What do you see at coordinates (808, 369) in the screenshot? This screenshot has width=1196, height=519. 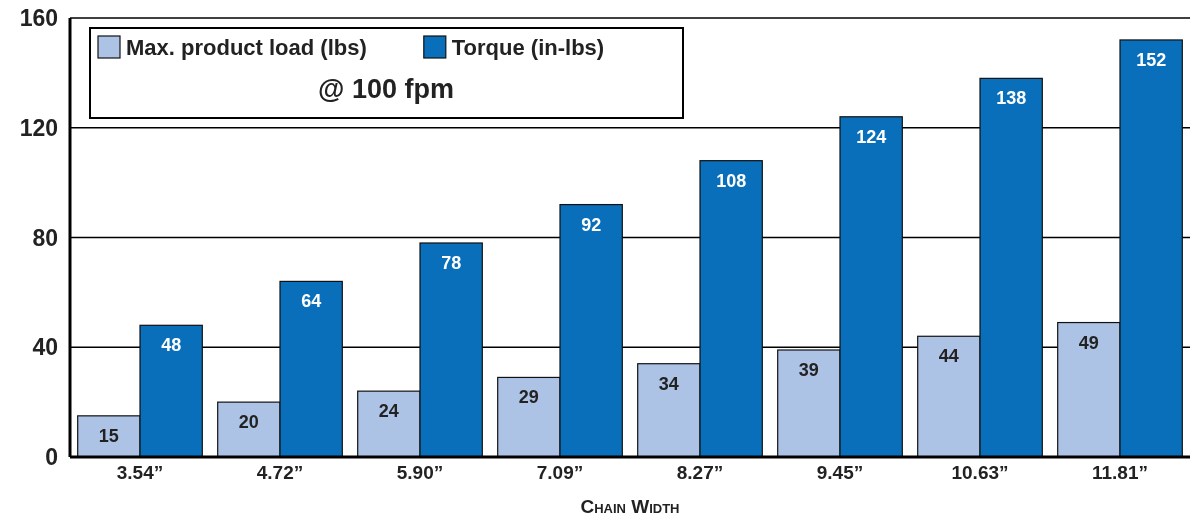 I see `data-label: 39` at bounding box center [808, 369].